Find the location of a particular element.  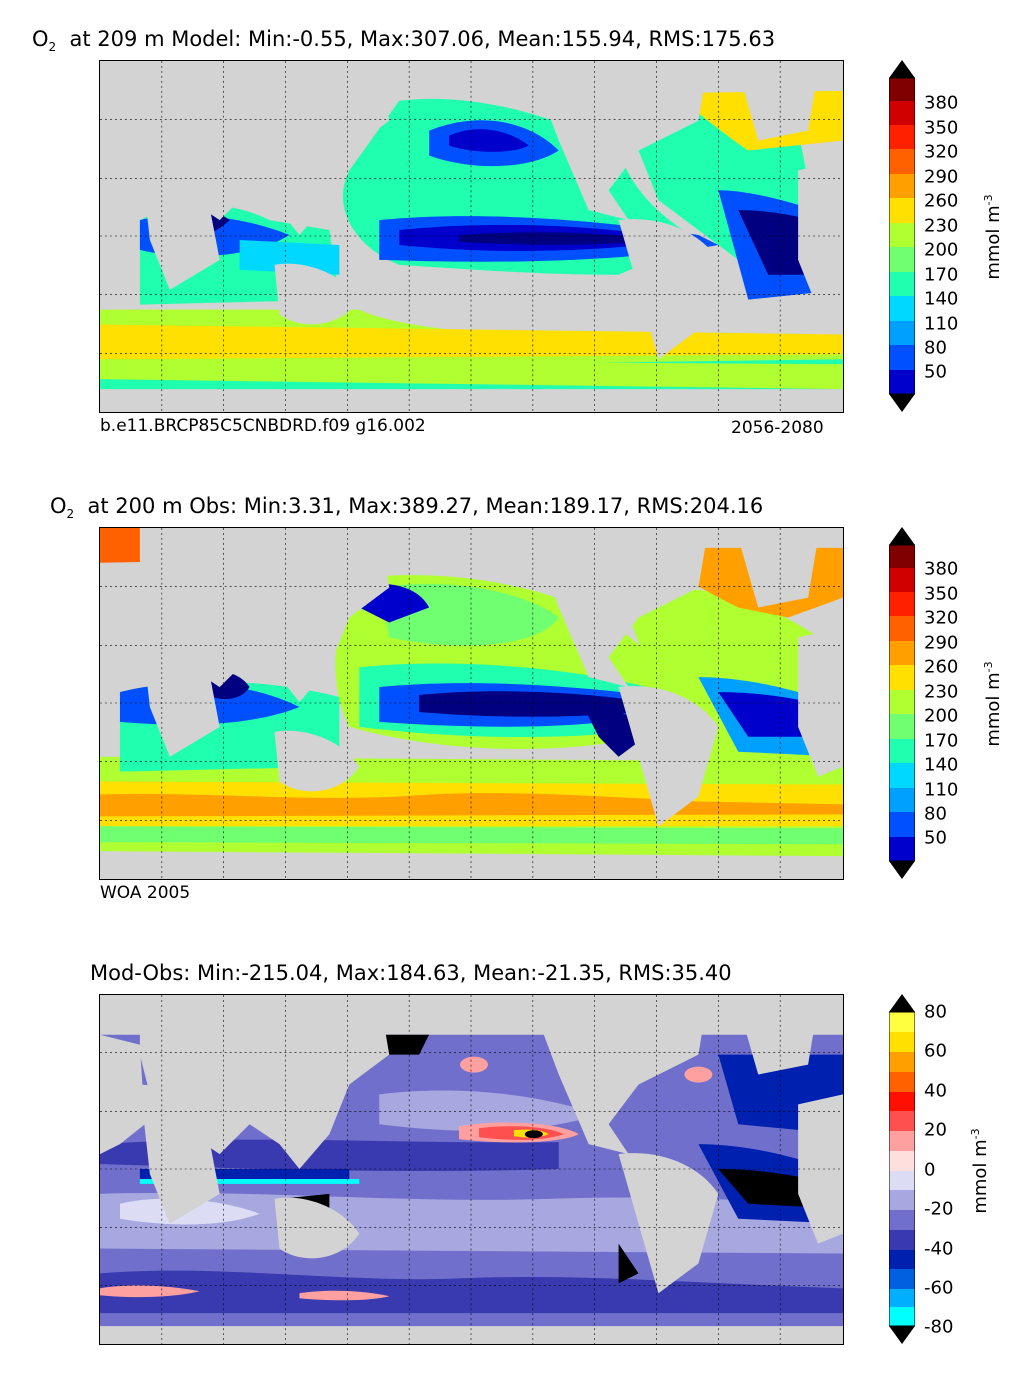

panel-2-tick: 230 is located at coordinates (941, 692).